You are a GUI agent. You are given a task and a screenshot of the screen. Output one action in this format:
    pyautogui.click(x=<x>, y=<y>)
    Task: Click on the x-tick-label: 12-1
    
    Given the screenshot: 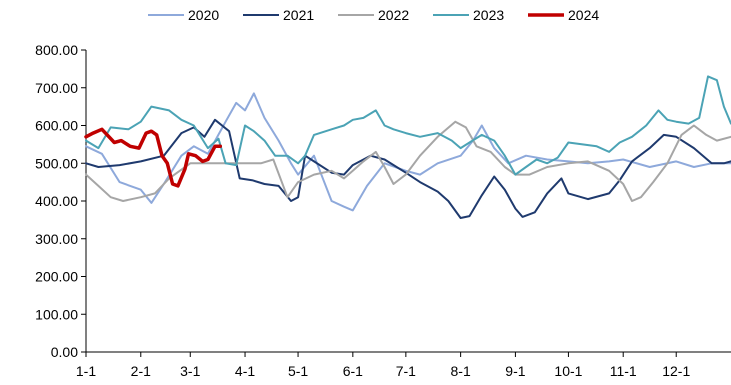 What is the action you would take?
    pyautogui.click(x=676, y=371)
    